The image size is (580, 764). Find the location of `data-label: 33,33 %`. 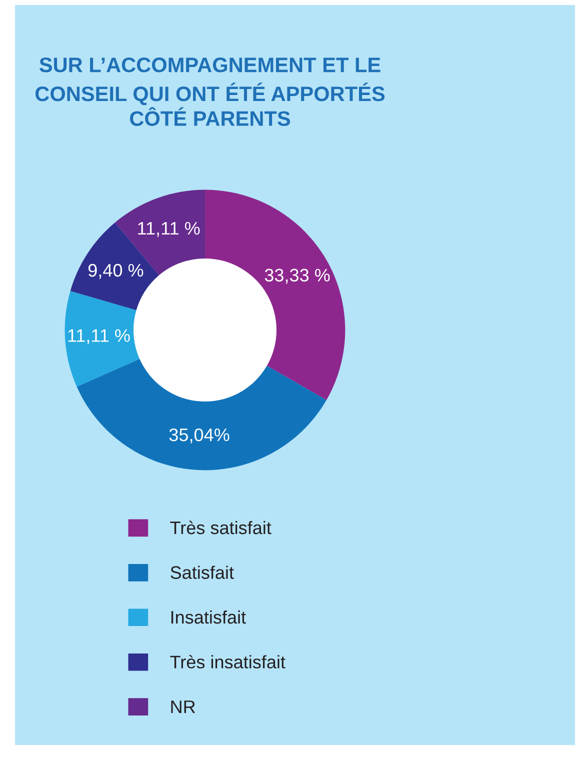

data-label: 33,33 % is located at coordinates (297, 276).